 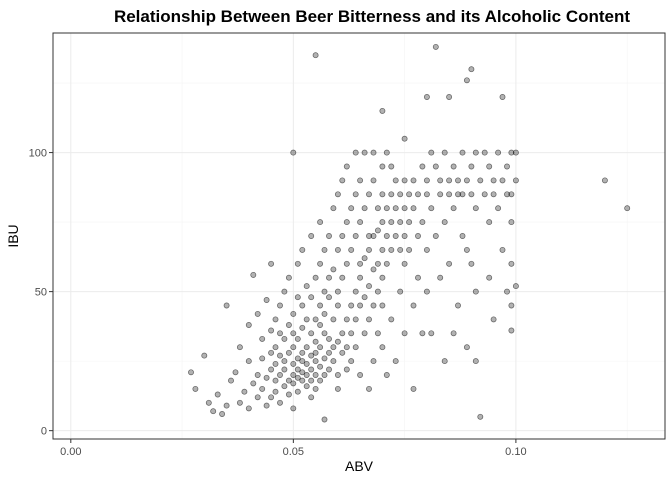 I want to click on x-tick-label: 0.00, so click(x=70, y=452).